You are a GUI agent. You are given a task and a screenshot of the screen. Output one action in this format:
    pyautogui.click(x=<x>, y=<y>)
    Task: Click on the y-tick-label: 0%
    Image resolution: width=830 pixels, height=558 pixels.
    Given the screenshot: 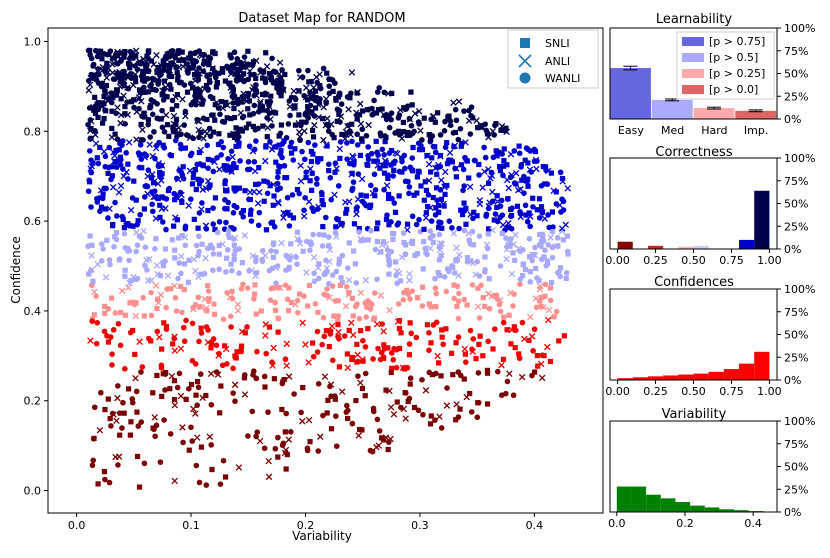 What is the action you would take?
    pyautogui.click(x=792, y=380)
    